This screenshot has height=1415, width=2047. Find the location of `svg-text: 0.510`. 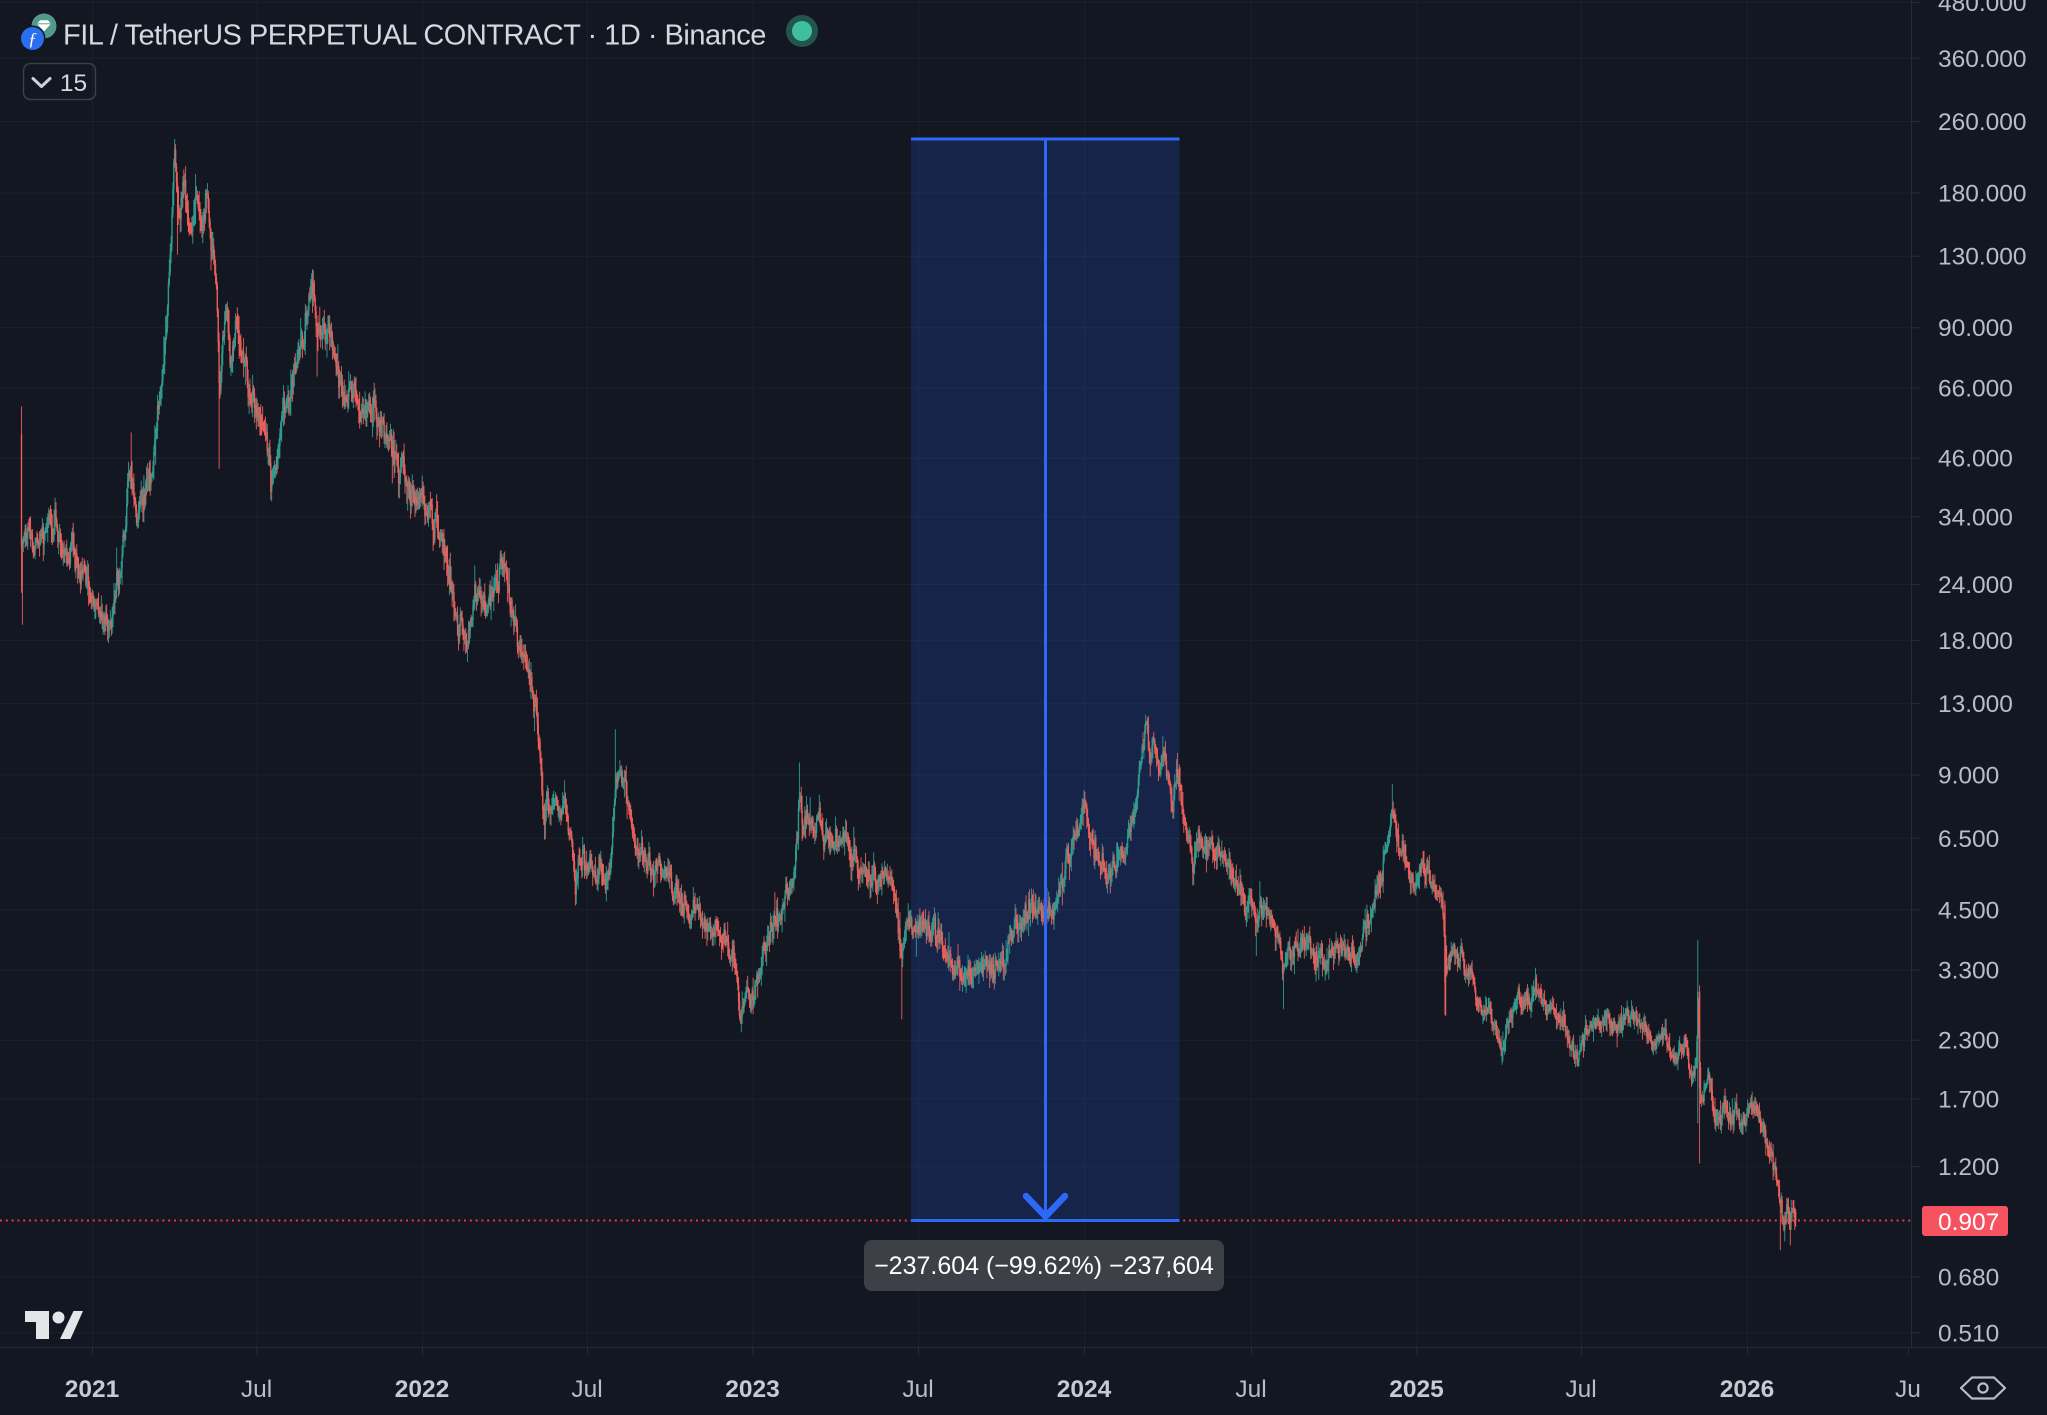

svg-text: 0.510 is located at coordinates (1968, 1333).